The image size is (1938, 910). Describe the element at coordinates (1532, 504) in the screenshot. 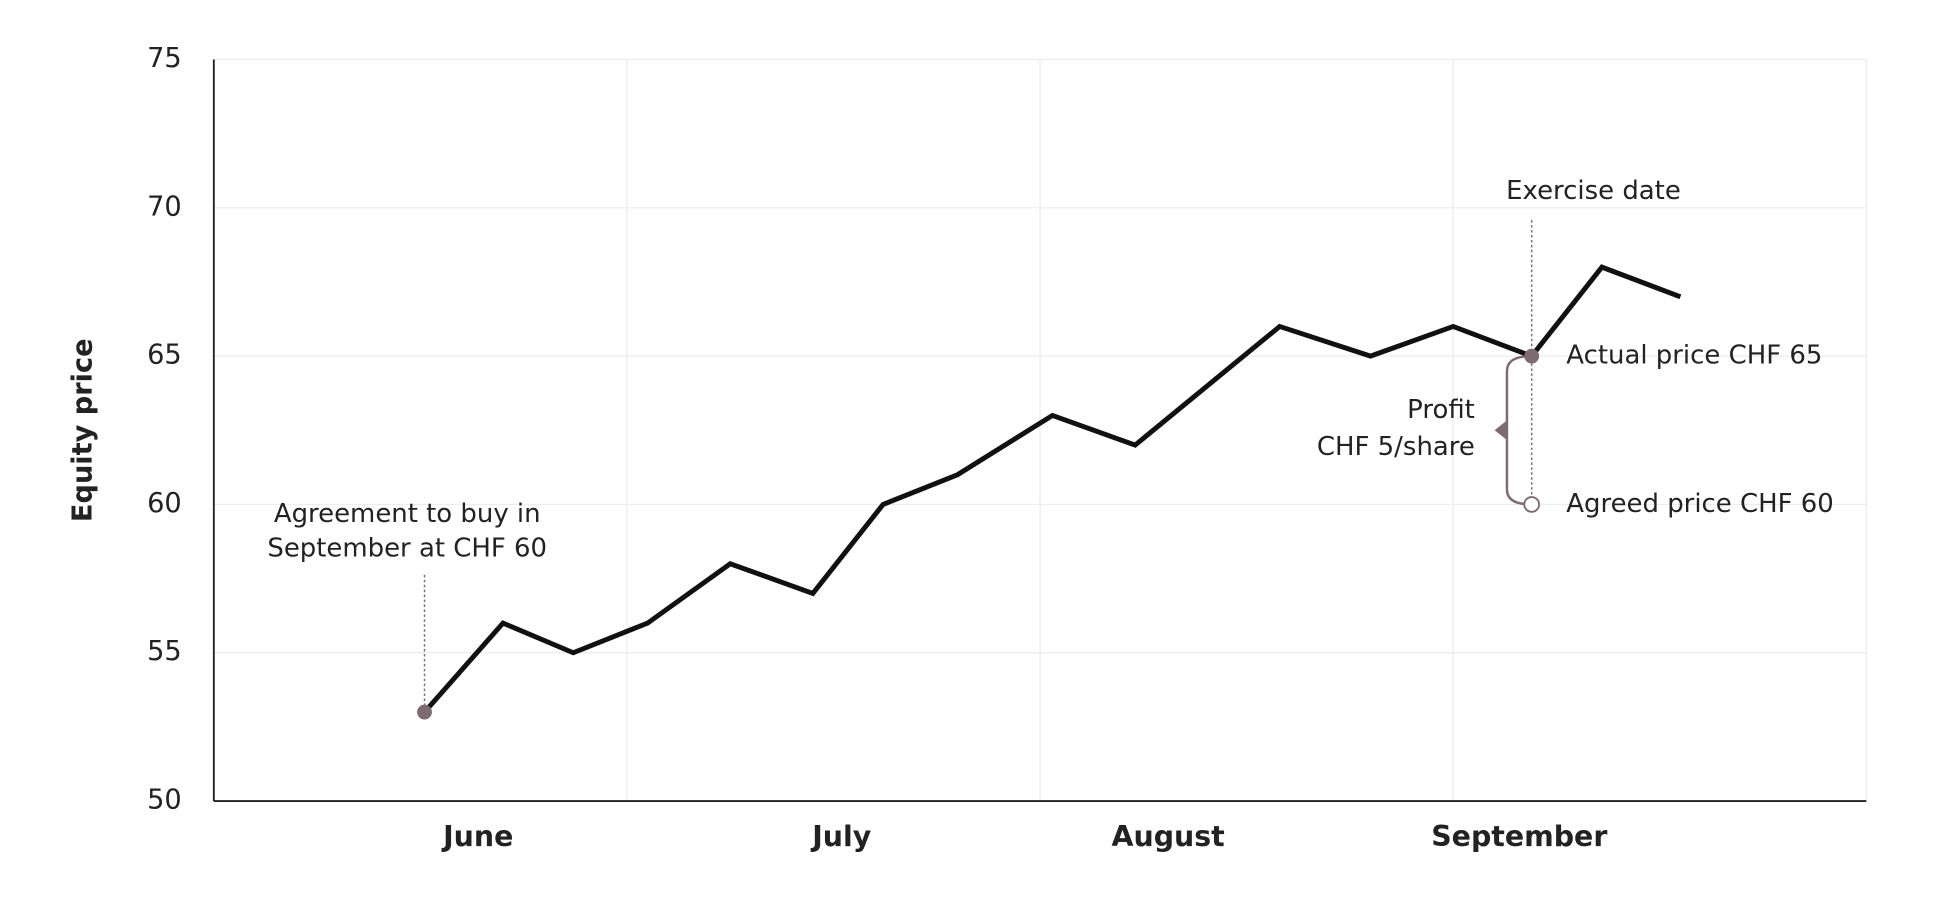

I see `agreed-price-point` at that location.